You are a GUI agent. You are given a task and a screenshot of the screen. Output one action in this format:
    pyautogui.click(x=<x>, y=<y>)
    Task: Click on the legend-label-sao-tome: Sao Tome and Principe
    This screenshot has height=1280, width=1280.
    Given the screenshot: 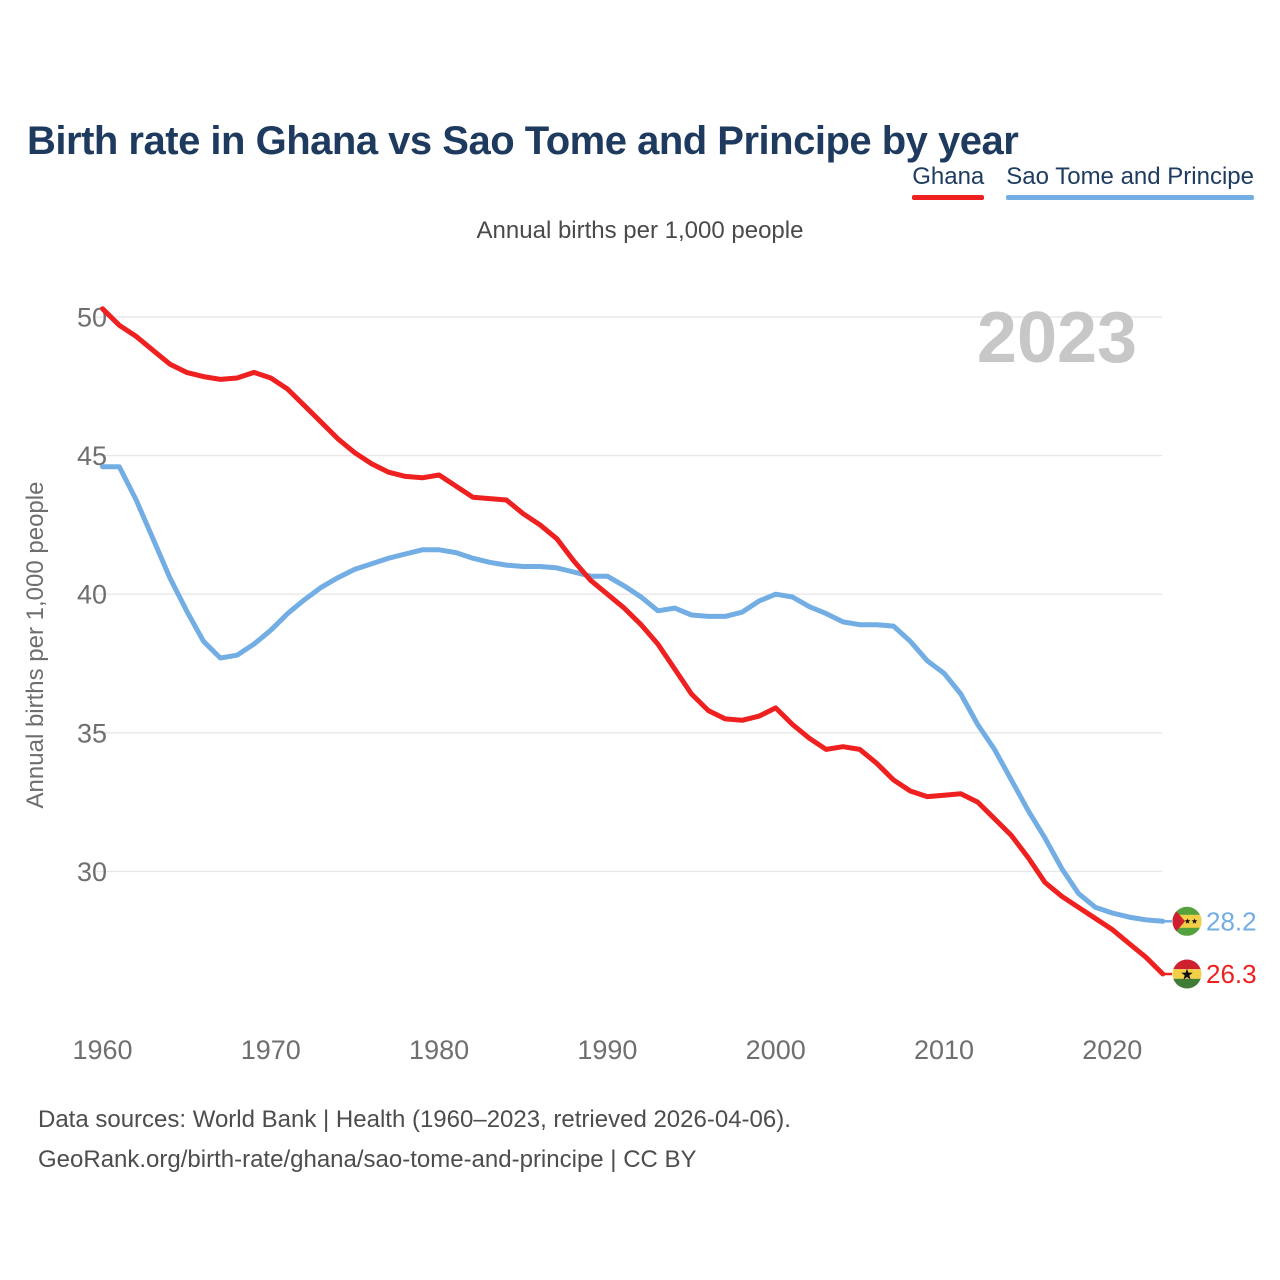 What is the action you would take?
    pyautogui.click(x=1130, y=176)
    